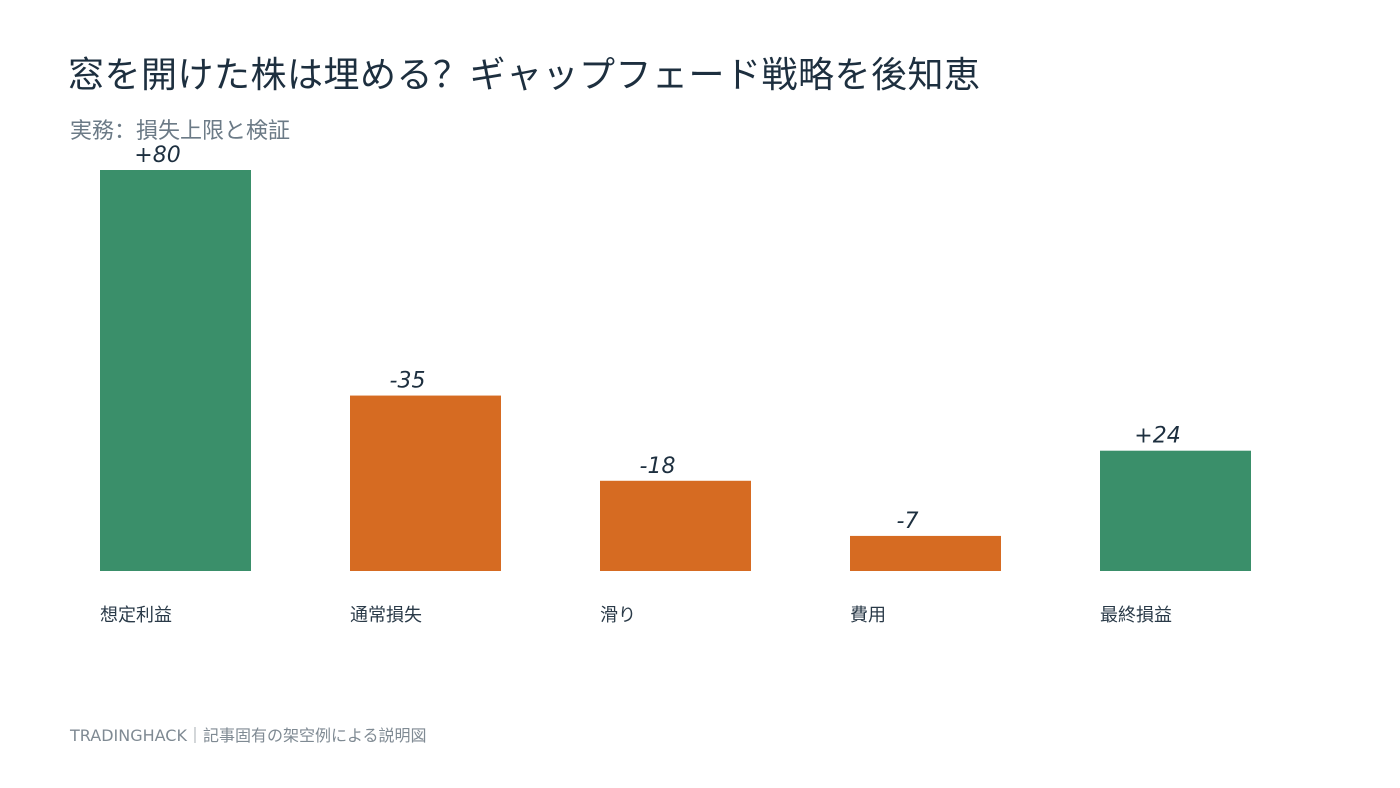 Image resolution: width=1400 pixels, height=788 pixels. What do you see at coordinates (408, 381) in the screenshot?
I see `bar-value-label: -35` at bounding box center [408, 381].